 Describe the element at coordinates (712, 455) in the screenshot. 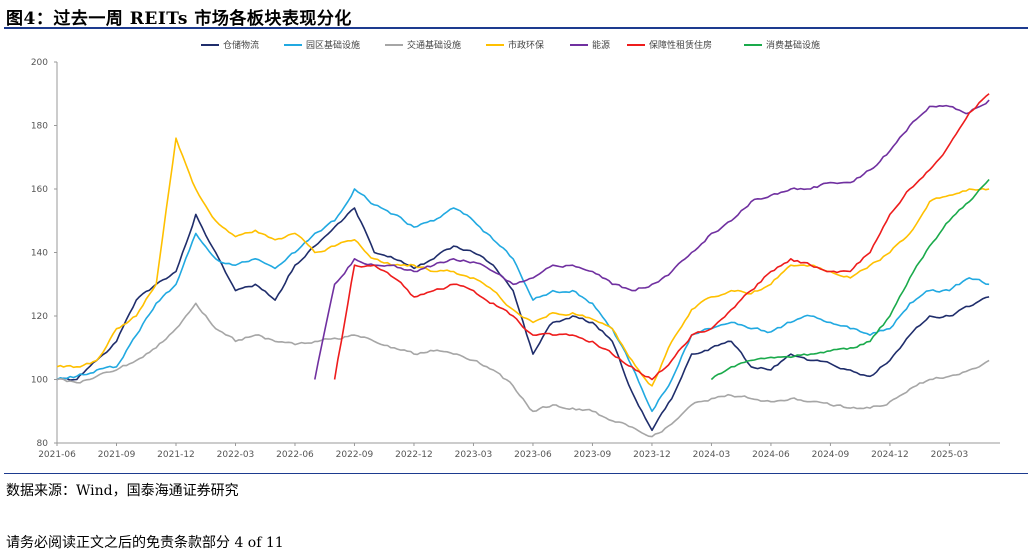

I see `x-tick-label: 2024-03` at that location.